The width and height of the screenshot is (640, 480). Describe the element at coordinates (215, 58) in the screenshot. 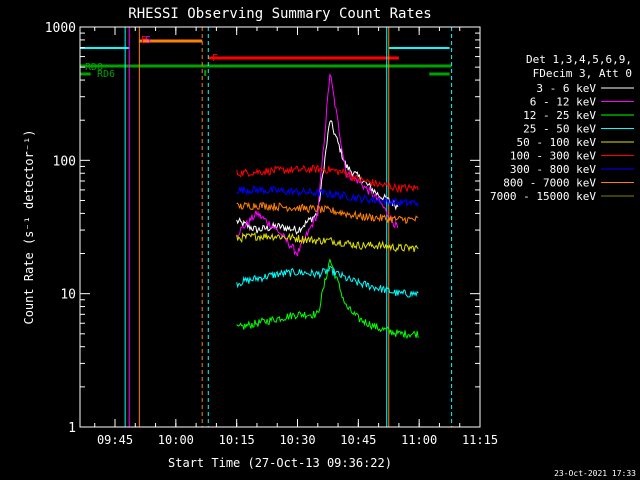

I see `annotation-f: F` at that location.